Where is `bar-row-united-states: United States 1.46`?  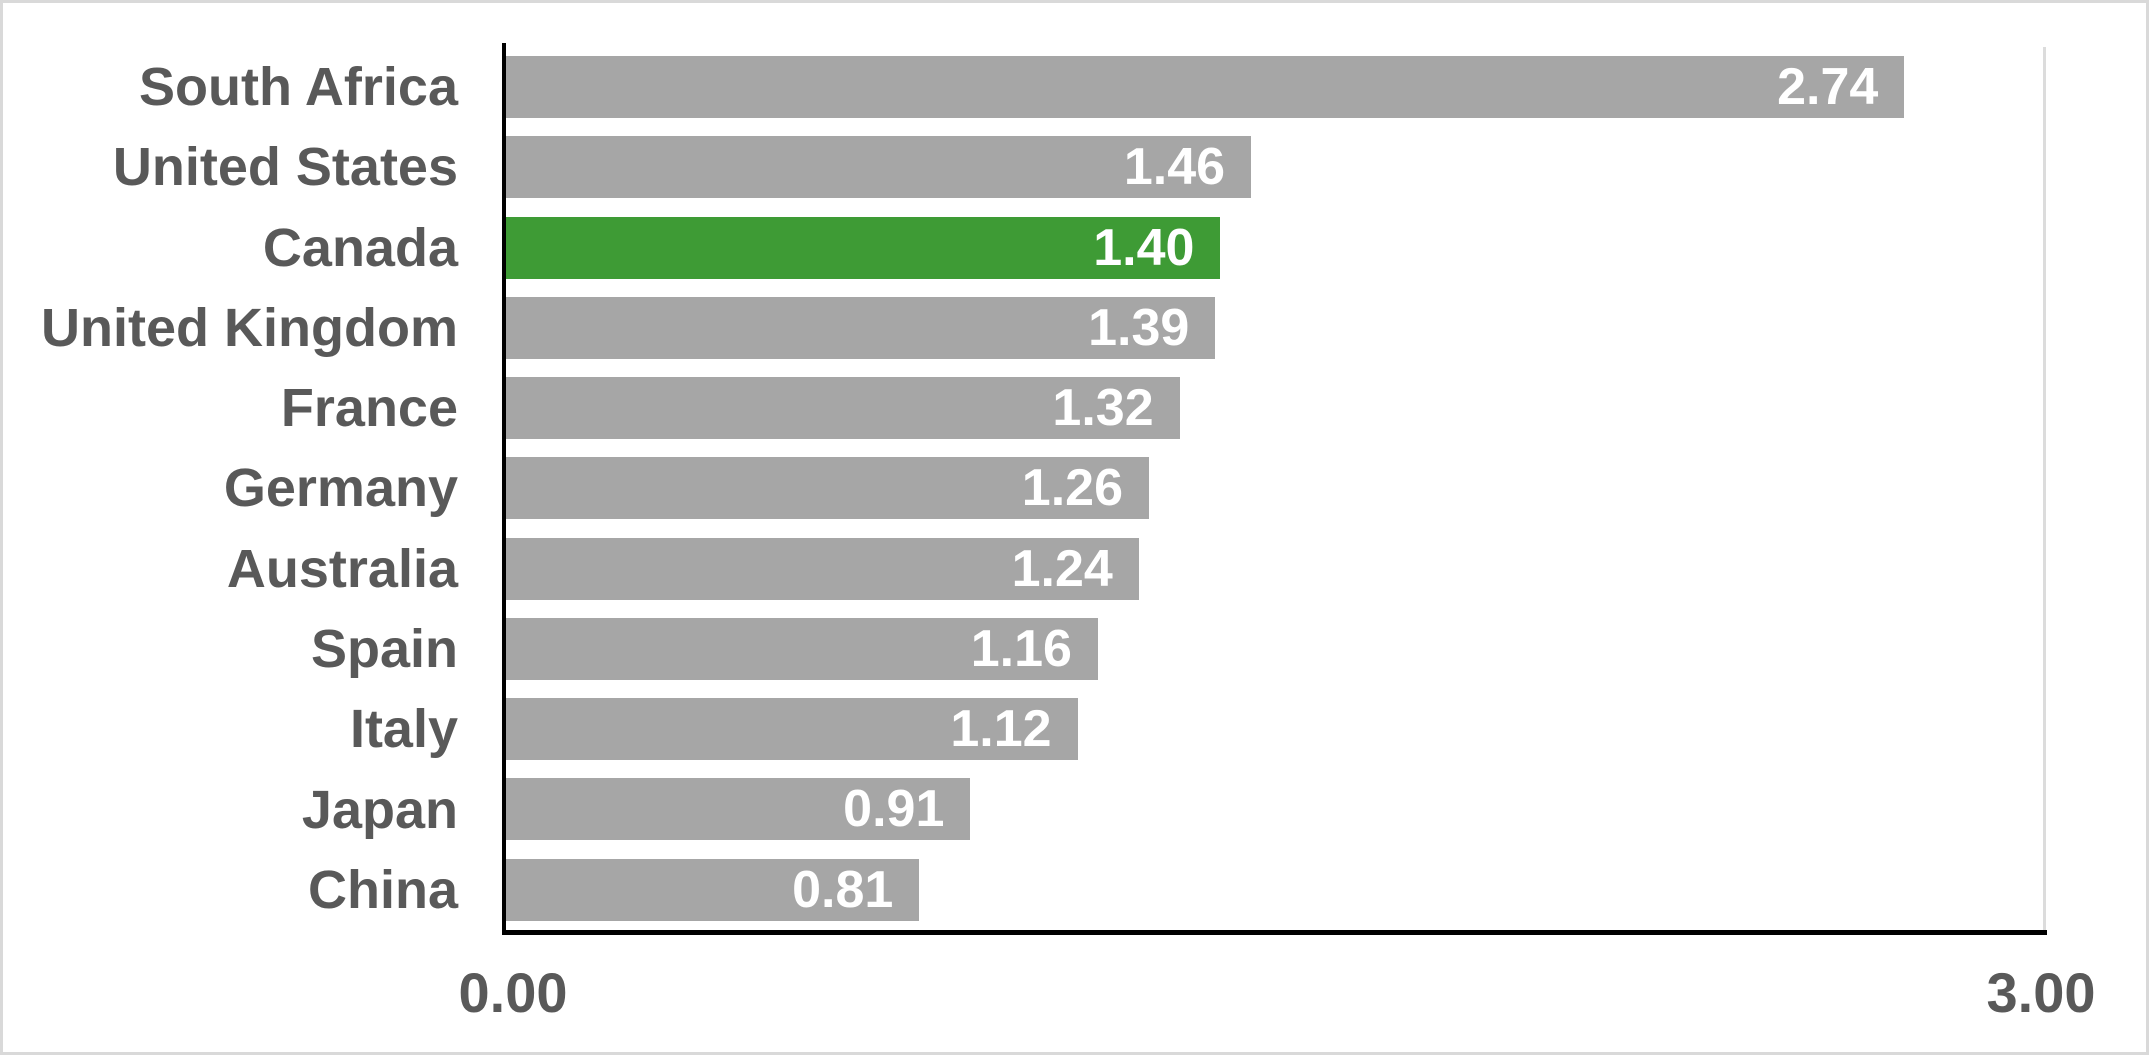 bar-row-united-states: United States 1.46 is located at coordinates (1074, 167).